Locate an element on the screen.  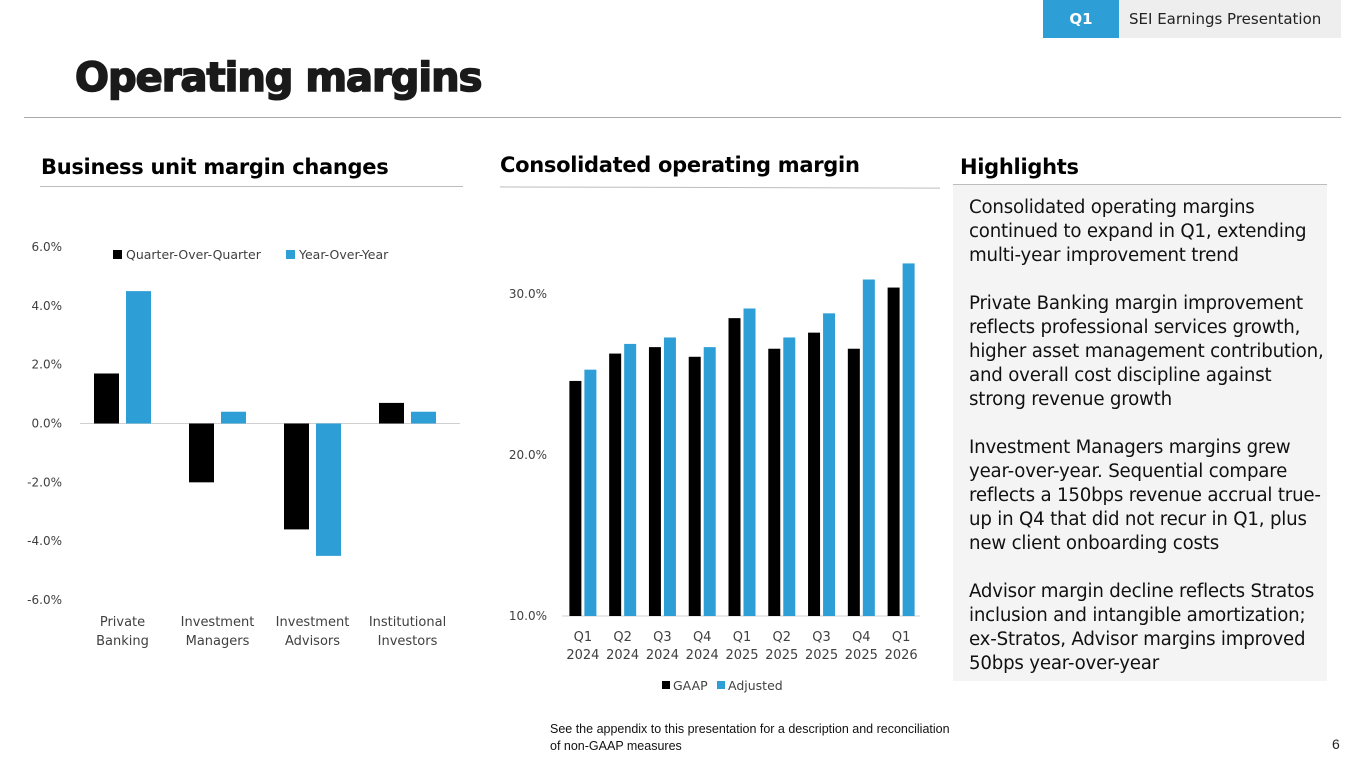
x-tick-label: Managers is located at coordinates (218, 641).